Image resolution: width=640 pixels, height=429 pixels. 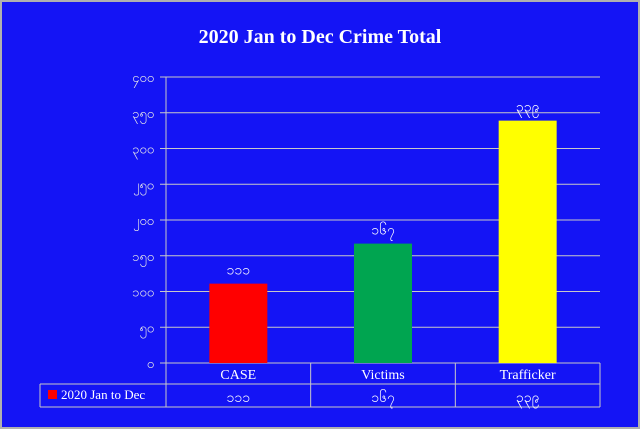 What do you see at coordinates (238, 375) in the screenshot?
I see `category-label: CASE` at bounding box center [238, 375].